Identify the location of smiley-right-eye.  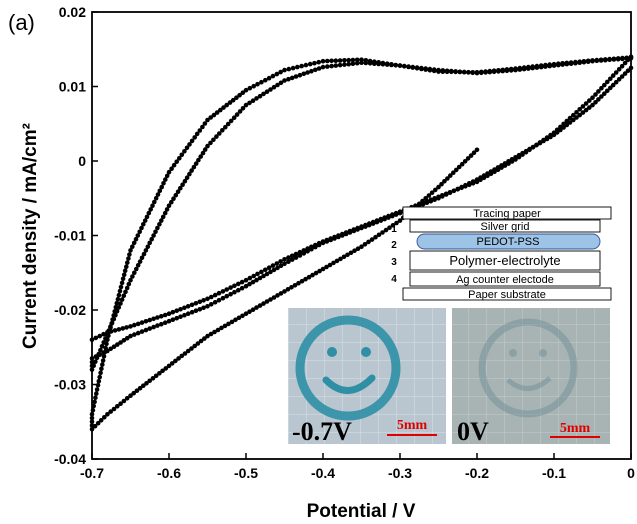
(366, 352).